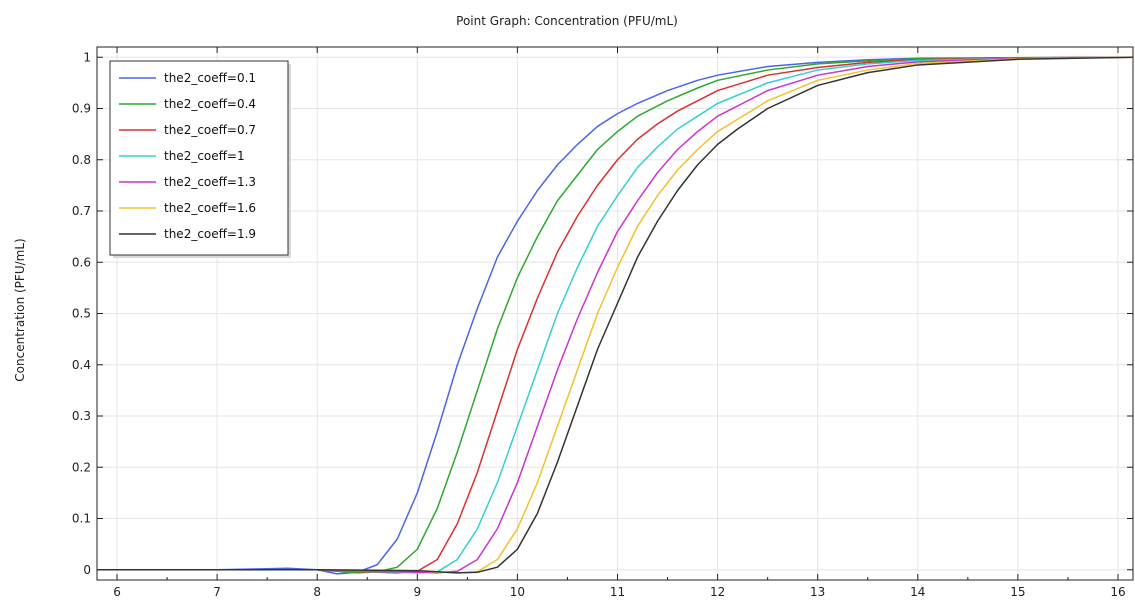 This screenshot has width=1135, height=603. Describe the element at coordinates (717, 592) in the screenshot. I see `x-tick-label: 12` at that location.